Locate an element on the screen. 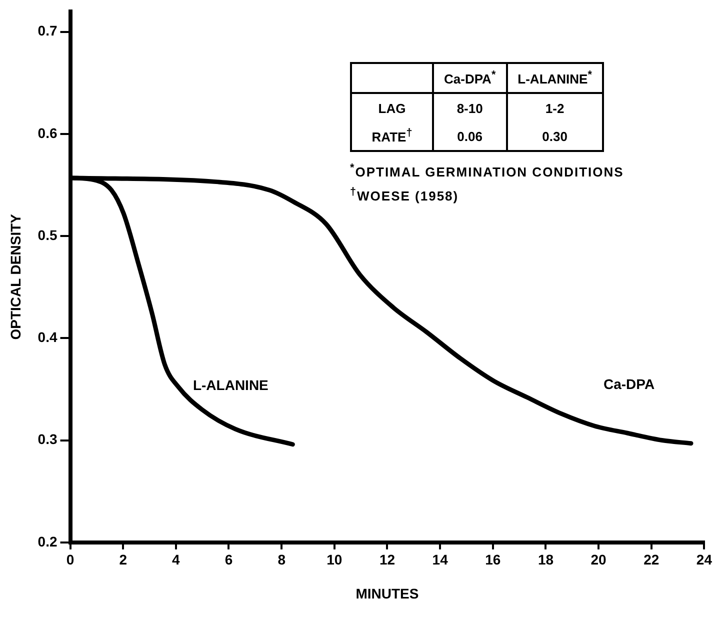 The image size is (715, 617). y-tick-label: 0.3 is located at coordinates (48, 439).